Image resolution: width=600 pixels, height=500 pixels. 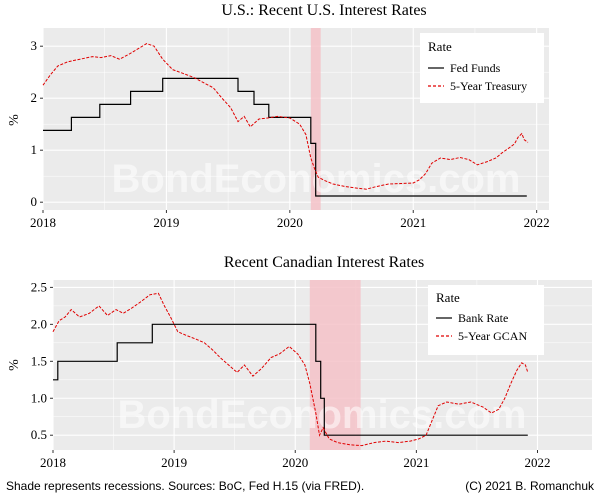 I want to click on canada-y-tick-label: 2.0, so click(x=39, y=323).